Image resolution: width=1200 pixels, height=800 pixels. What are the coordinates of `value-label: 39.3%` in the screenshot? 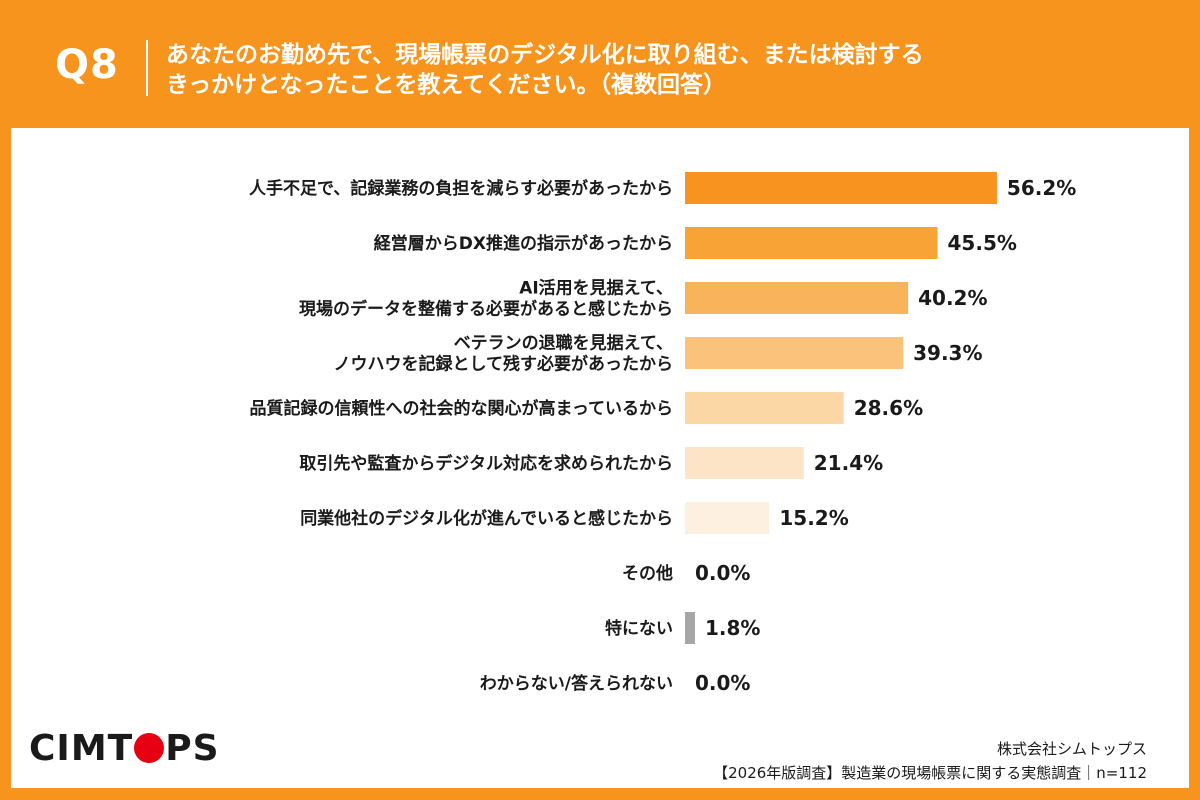 It's located at (947, 353).